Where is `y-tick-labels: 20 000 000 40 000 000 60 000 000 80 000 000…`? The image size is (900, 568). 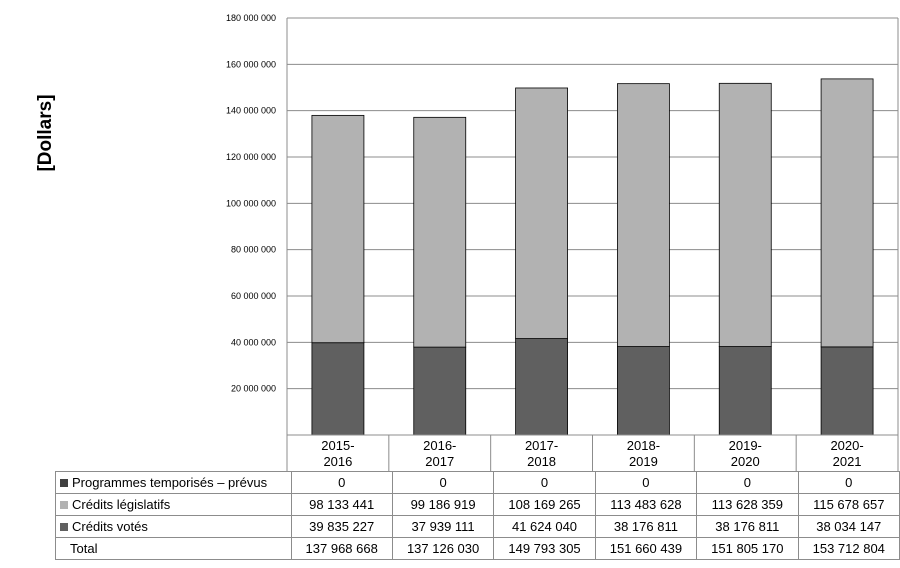
y-tick-labels: 20 000 000 40 000 000 60 000 000 80 000 000… is located at coordinates (251, 203).